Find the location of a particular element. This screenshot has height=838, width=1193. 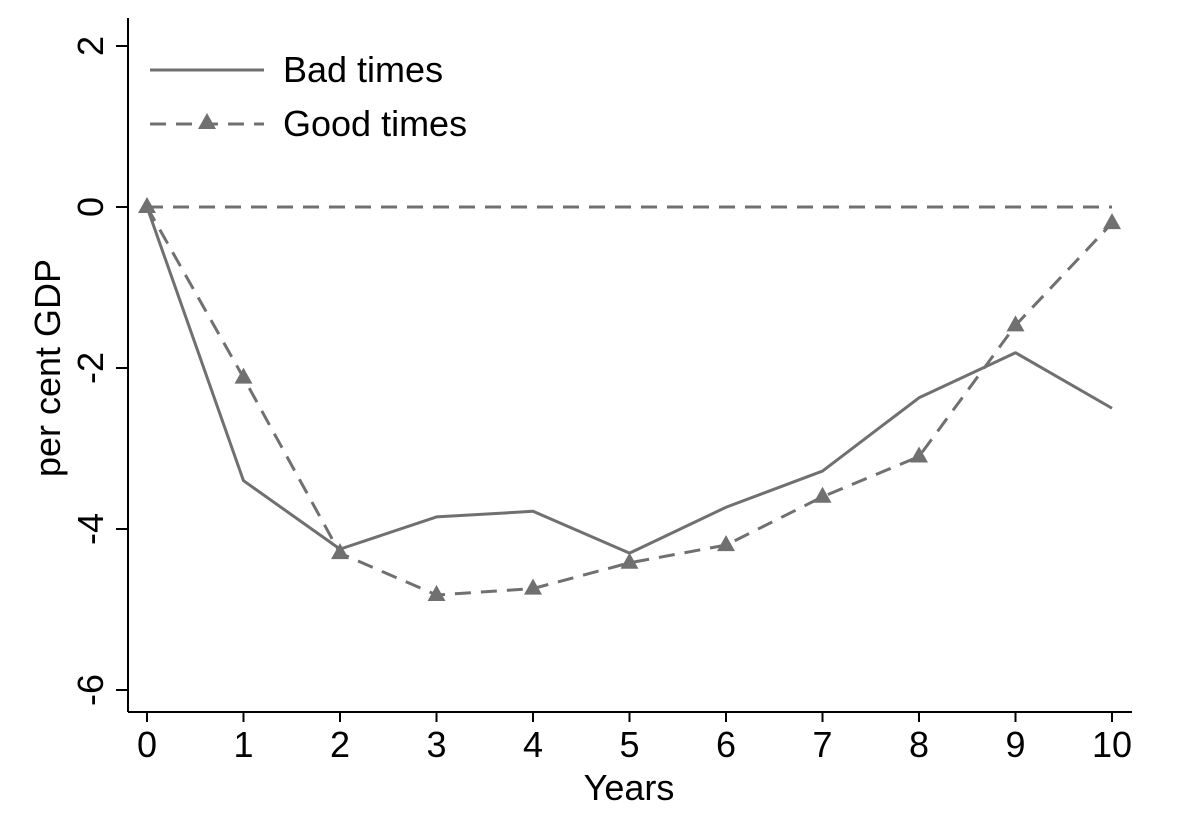

x-tick-label: 6 is located at coordinates (726, 744).